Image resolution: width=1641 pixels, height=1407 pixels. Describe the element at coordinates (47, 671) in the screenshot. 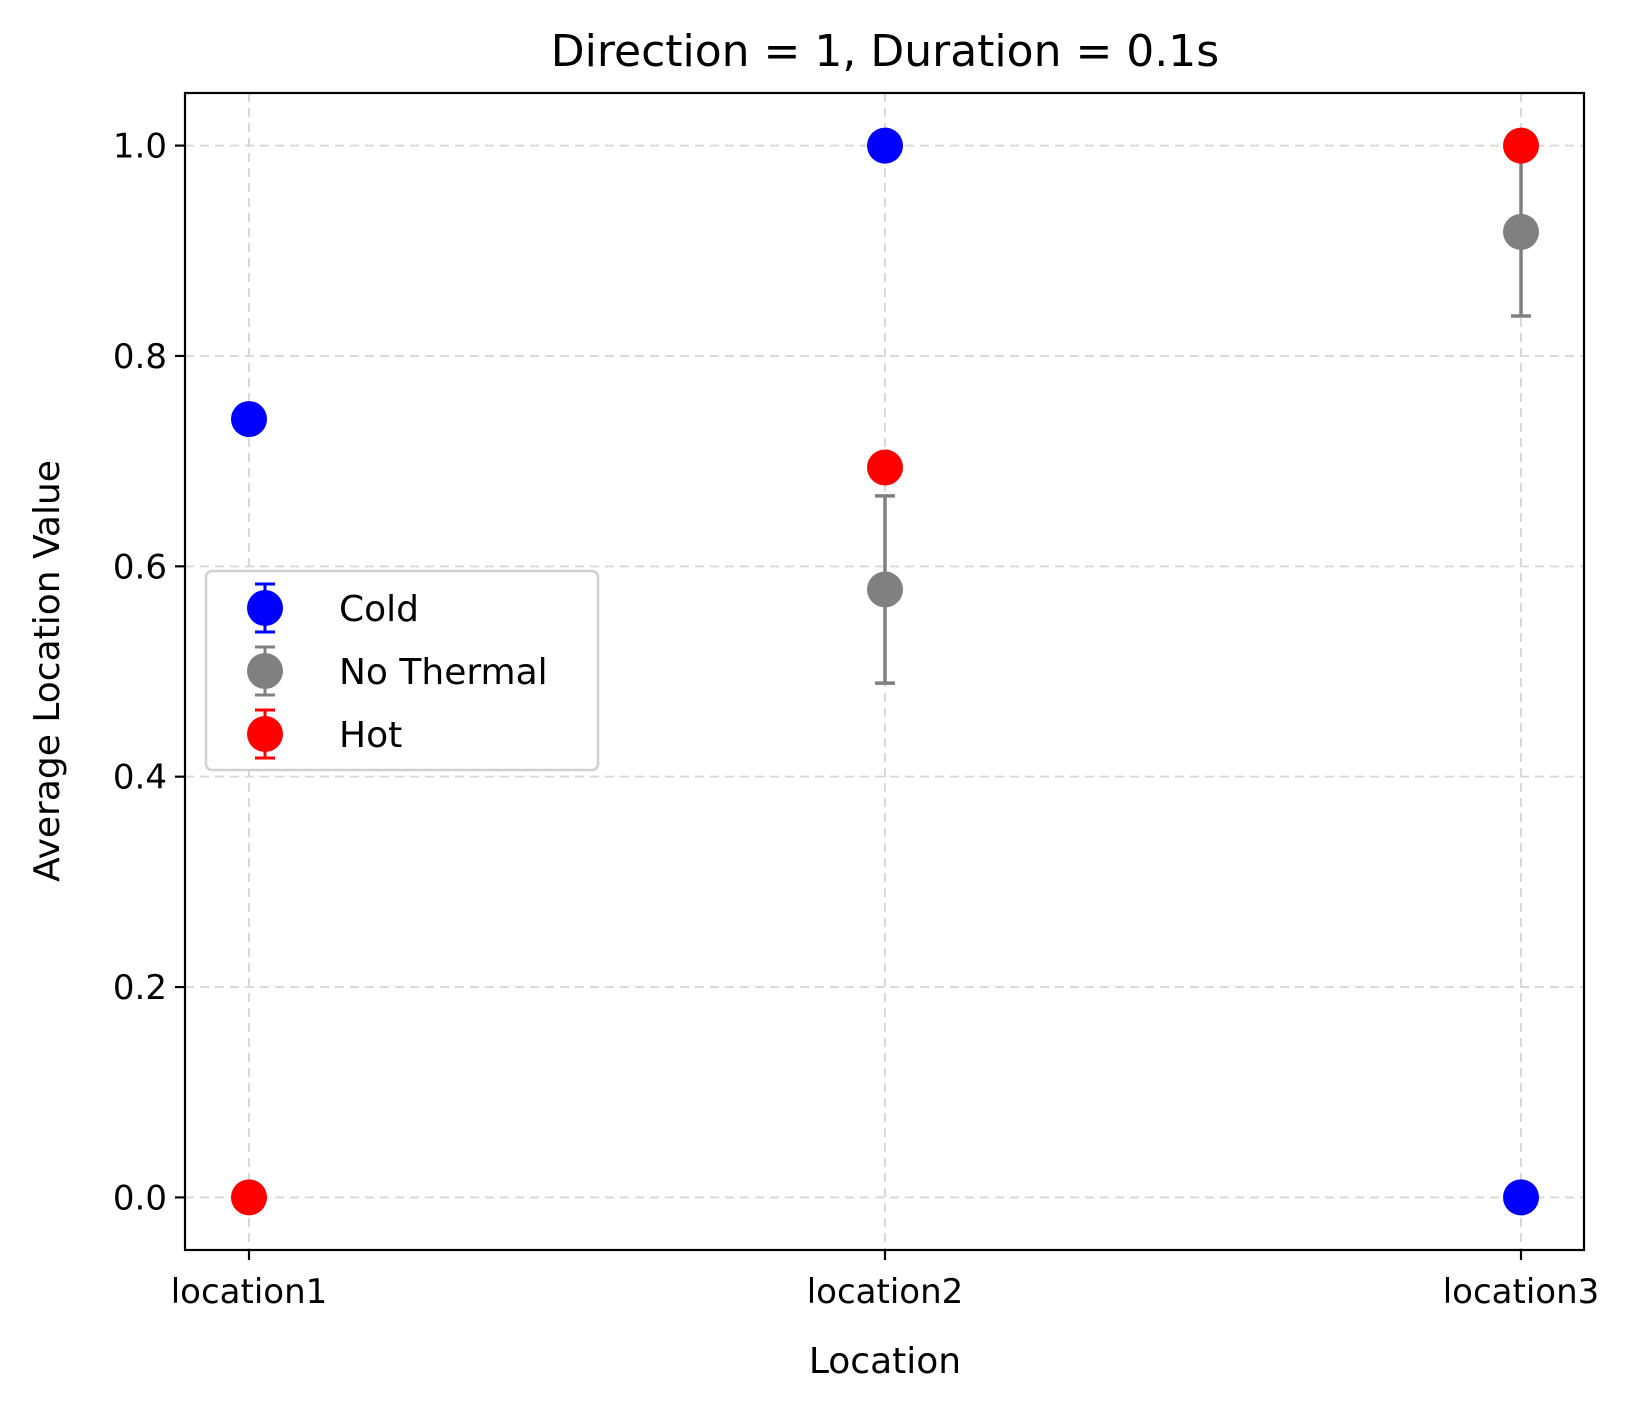

I see `y-axis-label: Average Location Value` at that location.